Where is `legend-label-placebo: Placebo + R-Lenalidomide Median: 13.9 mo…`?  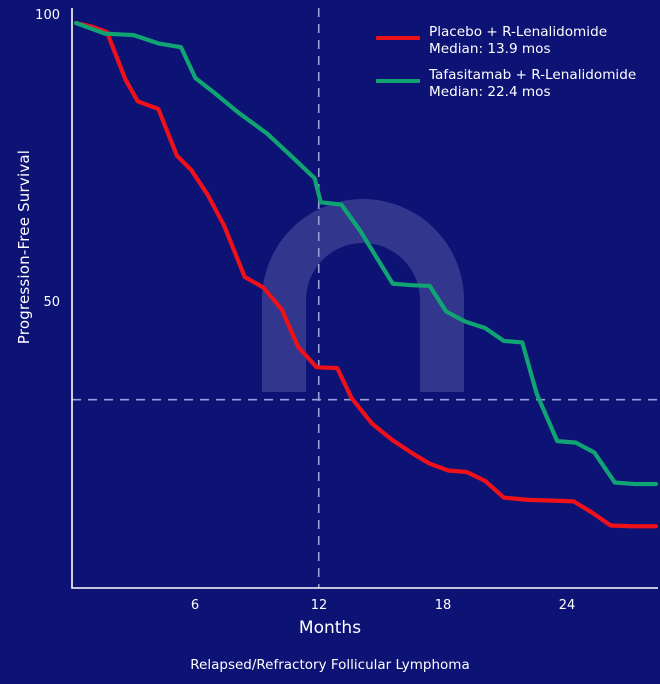 legend-label-placebo: Placebo + R-Lenalidomide Median: 13.9 mo… is located at coordinates (518, 41).